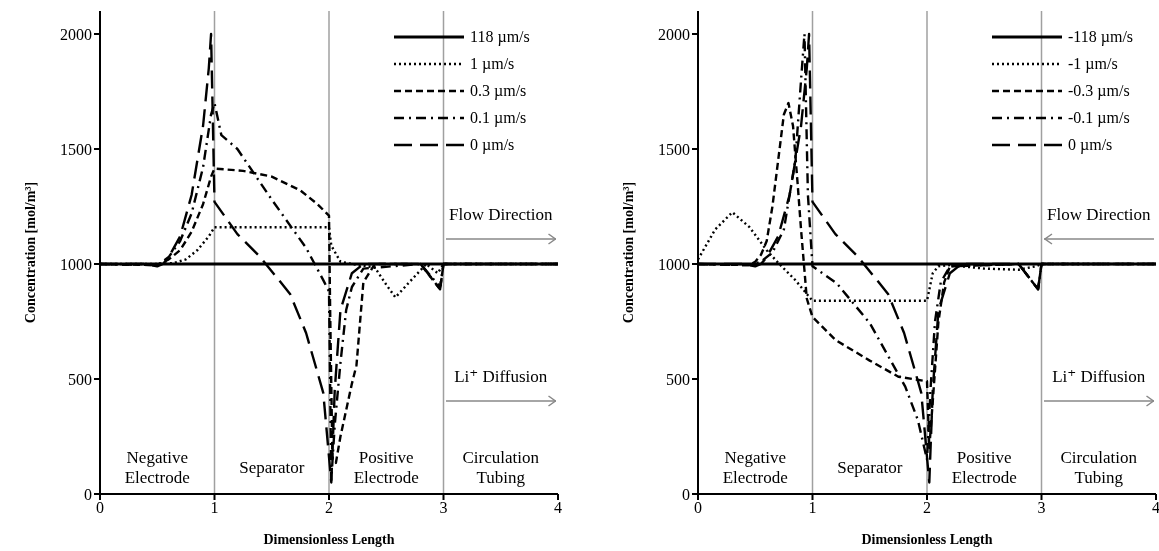 The width and height of the screenshot is (1159, 551). What do you see at coordinates (499, 117) in the screenshot?
I see `legend-label: 0.1 µm/s` at bounding box center [499, 117].